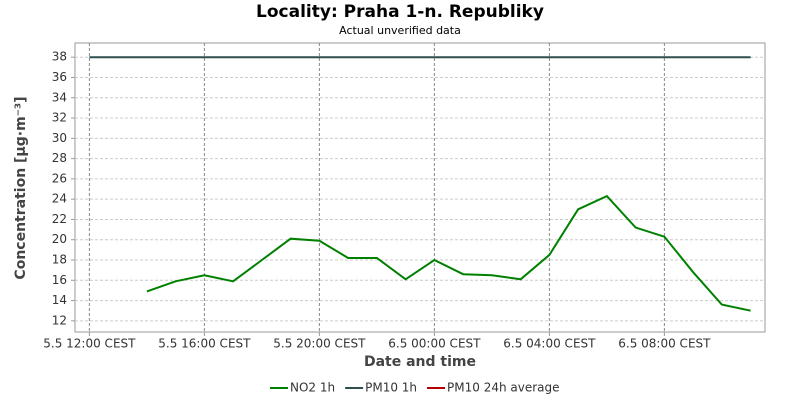  I want to click on y-tick-label: 24, so click(59, 199).